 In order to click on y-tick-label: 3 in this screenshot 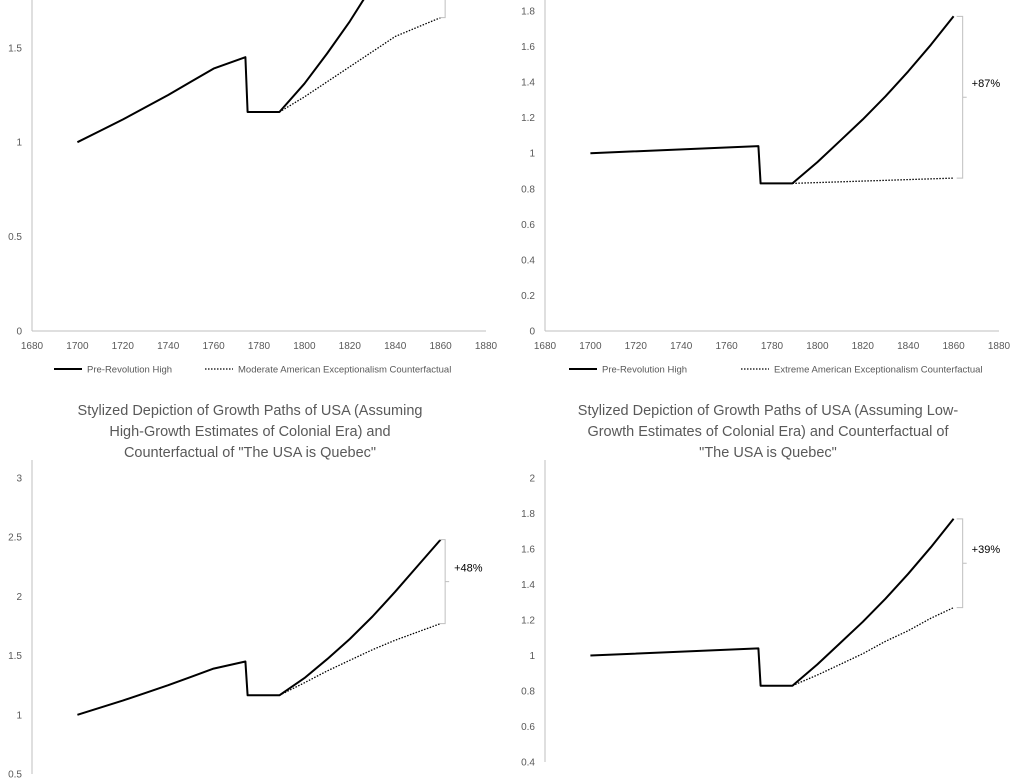, I will do `click(19, 479)`.